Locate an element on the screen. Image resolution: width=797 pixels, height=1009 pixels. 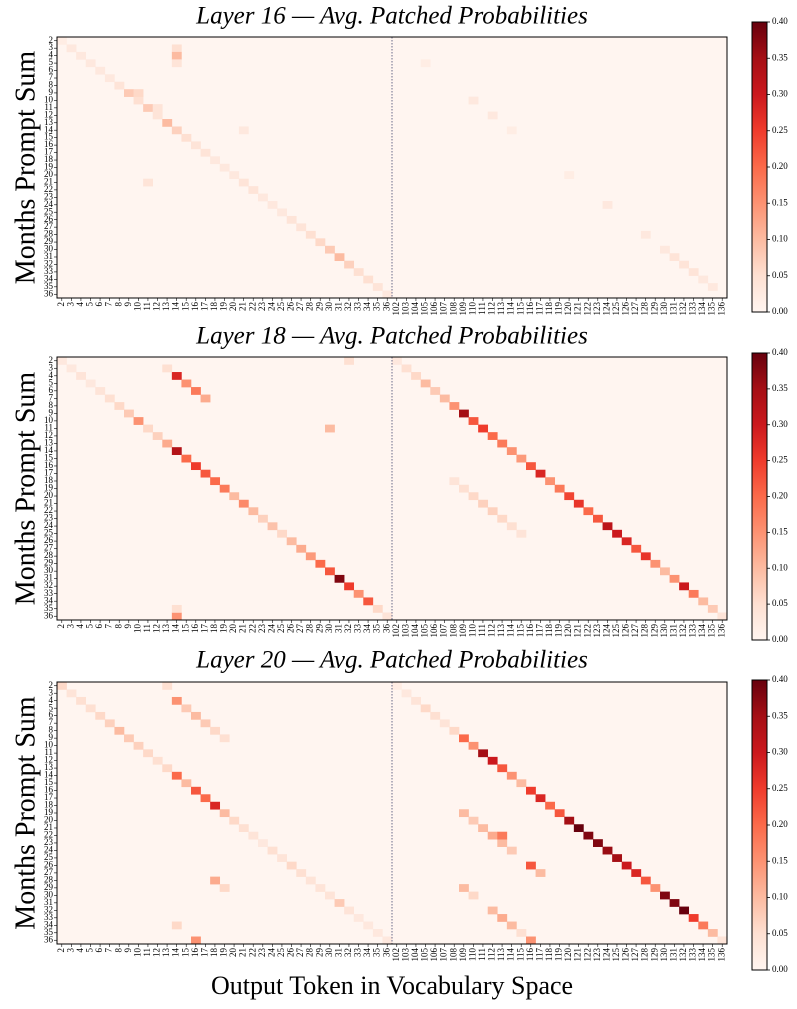
x-tick-label: 11 is located at coordinates (147, 628).